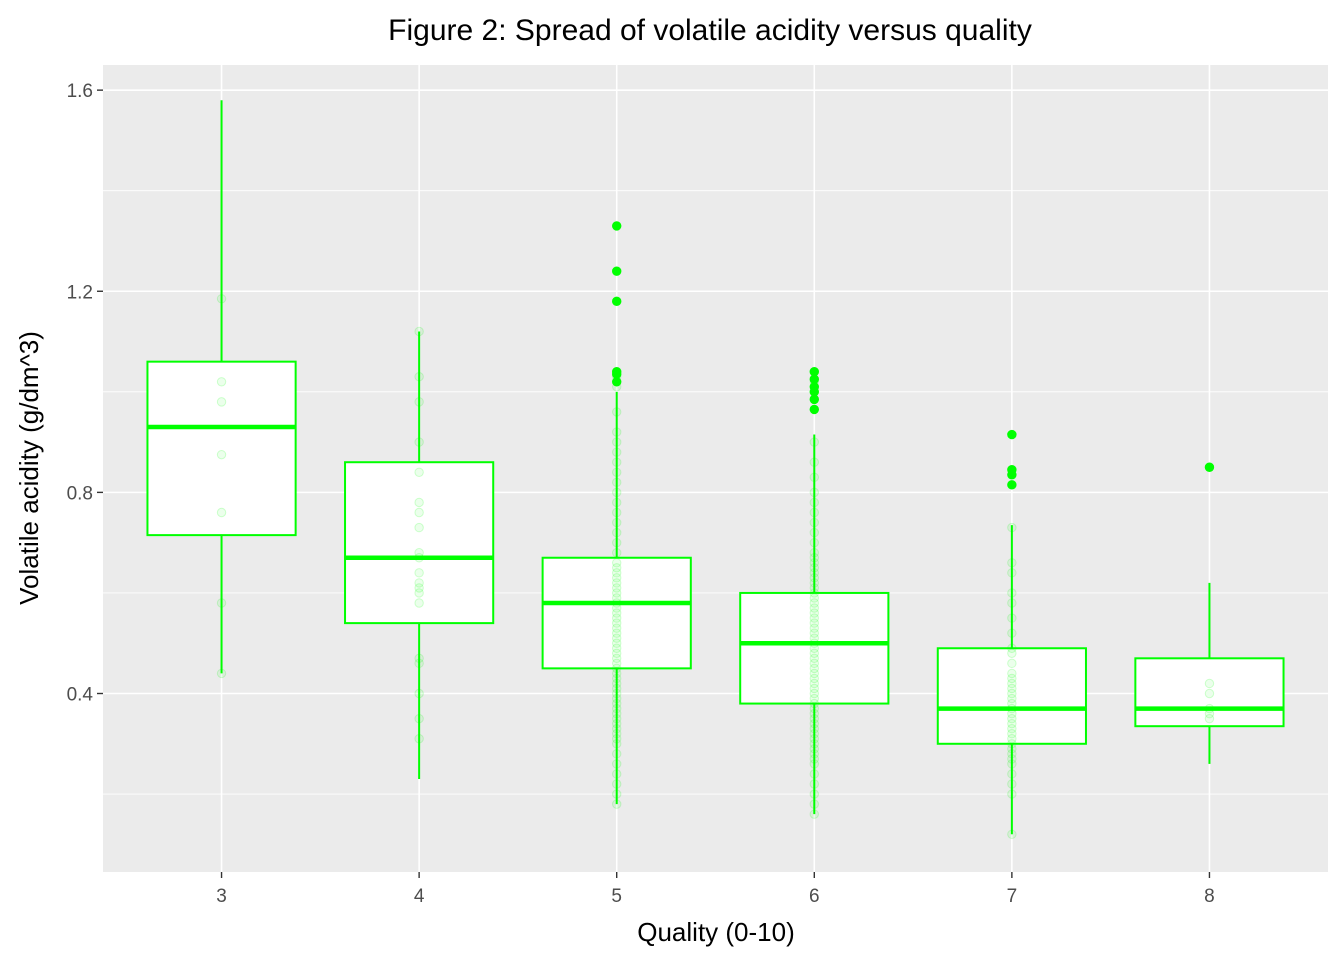 This screenshot has width=1344, height=960. What do you see at coordinates (80, 695) in the screenshot?
I see `y-tick-label: 0.4` at bounding box center [80, 695].